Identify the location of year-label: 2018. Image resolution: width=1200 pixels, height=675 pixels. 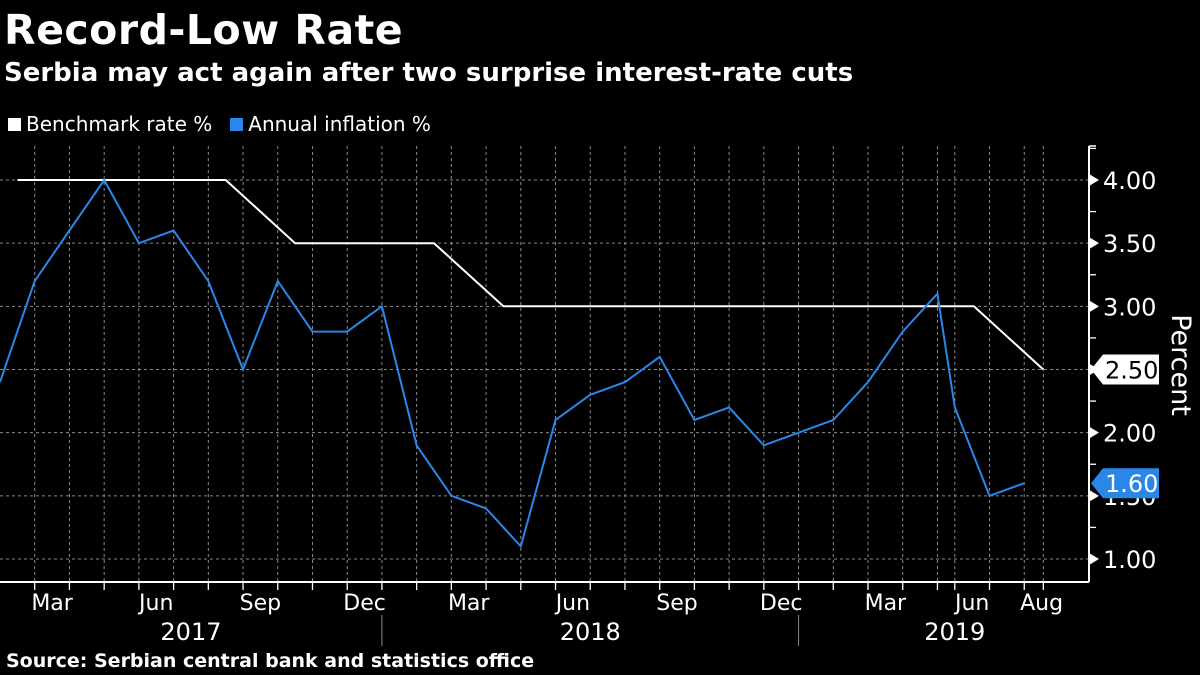
(590, 632).